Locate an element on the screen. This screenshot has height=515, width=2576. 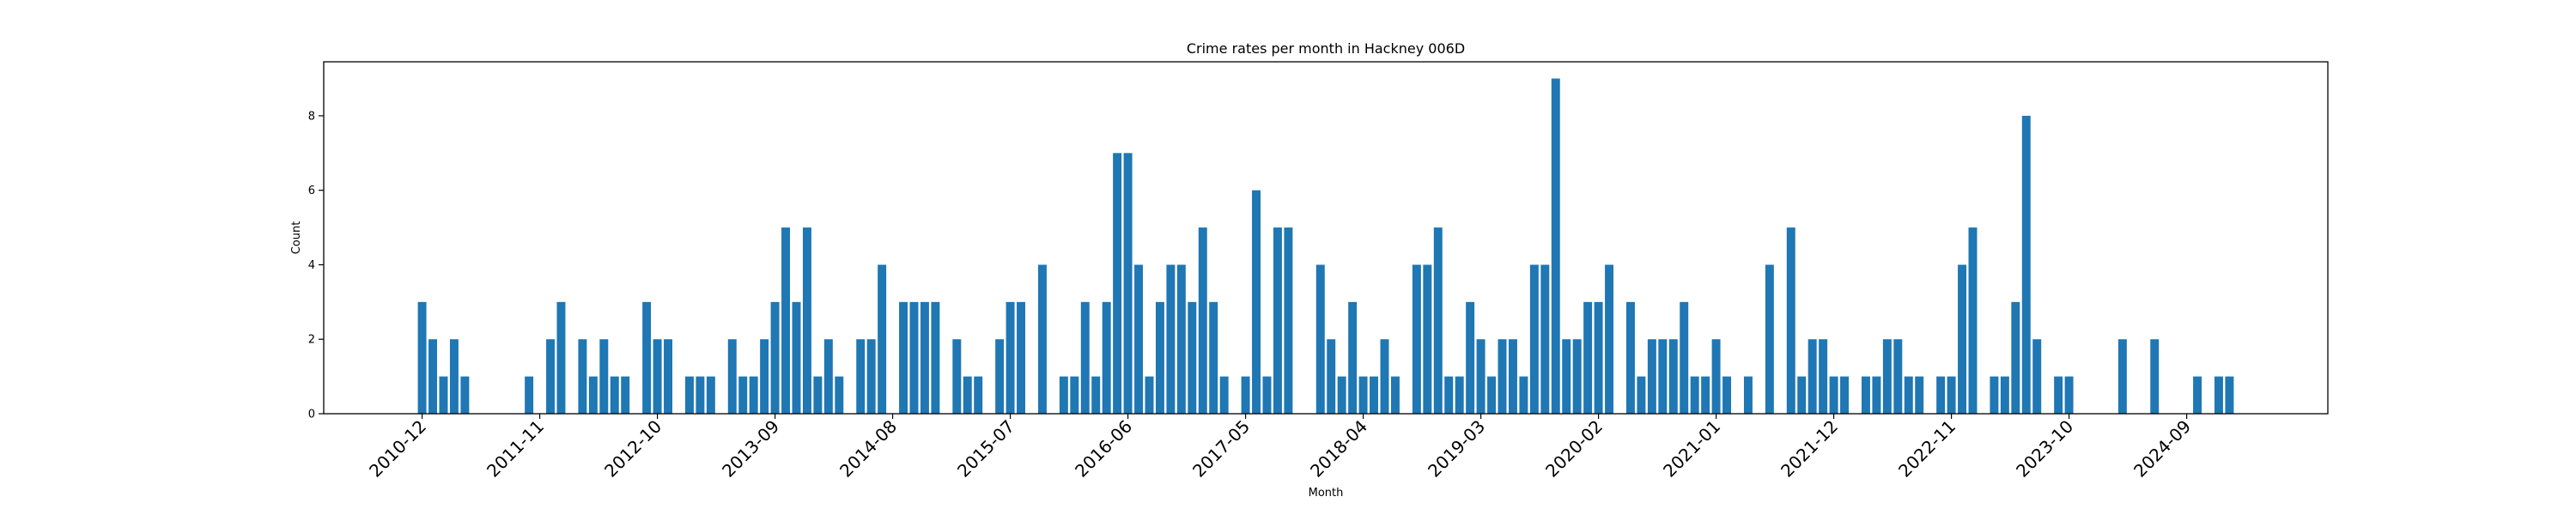
y-axis: 0 2 4 6 8 is located at coordinates (316, 265).